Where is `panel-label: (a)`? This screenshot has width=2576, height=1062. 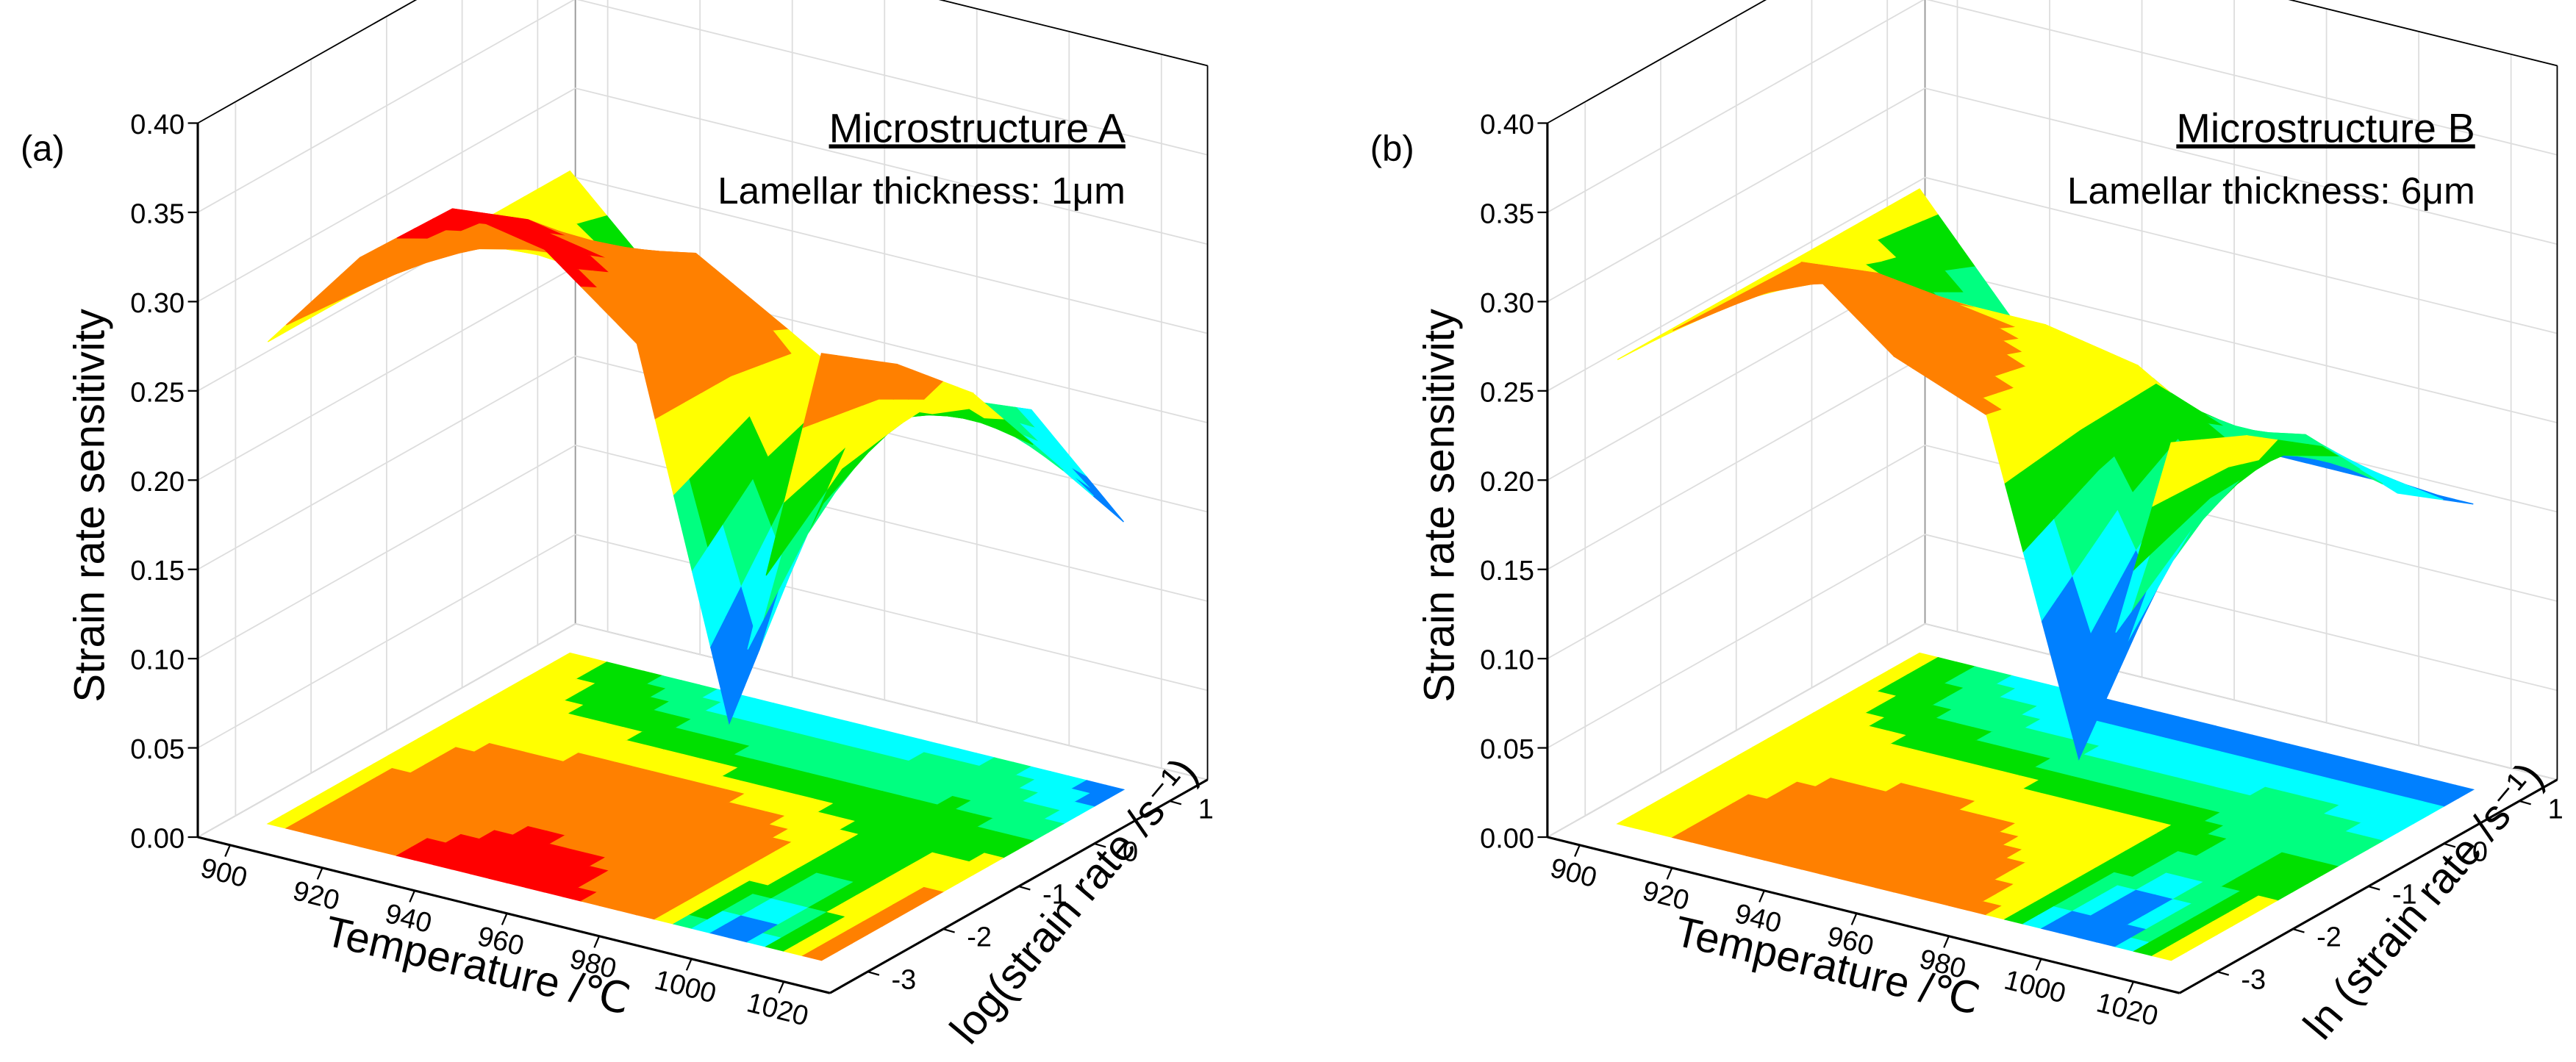
panel-label: (a) is located at coordinates (43, 148).